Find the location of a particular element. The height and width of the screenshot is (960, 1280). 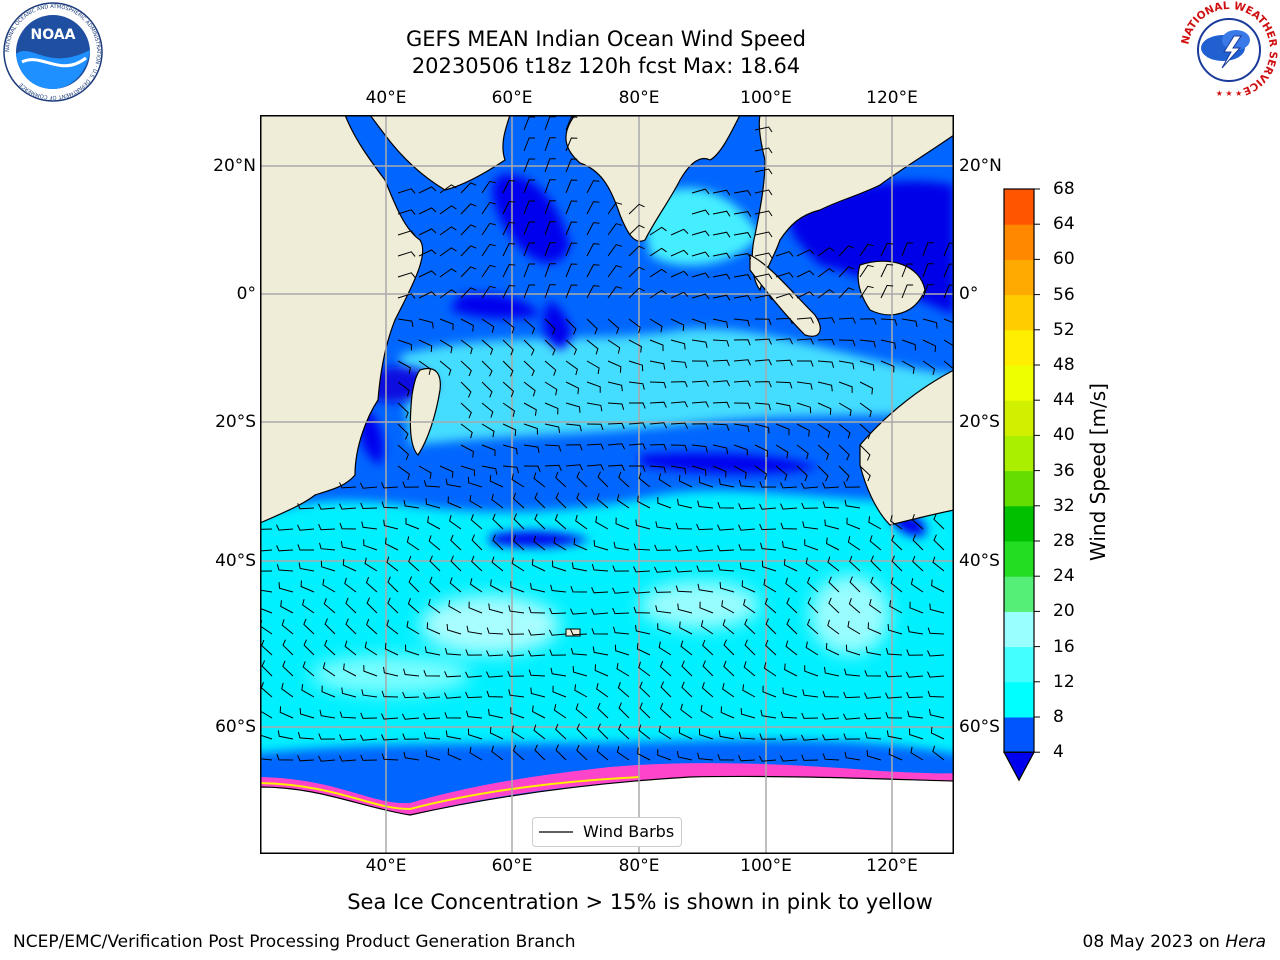

lat-label-left: 20°N is located at coordinates (234, 166).